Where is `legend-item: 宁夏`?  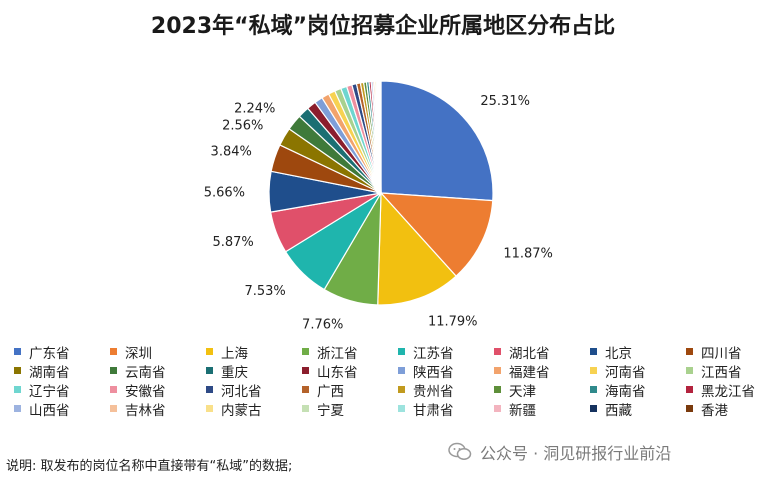
legend-item: 宁夏 is located at coordinates (350, 409).